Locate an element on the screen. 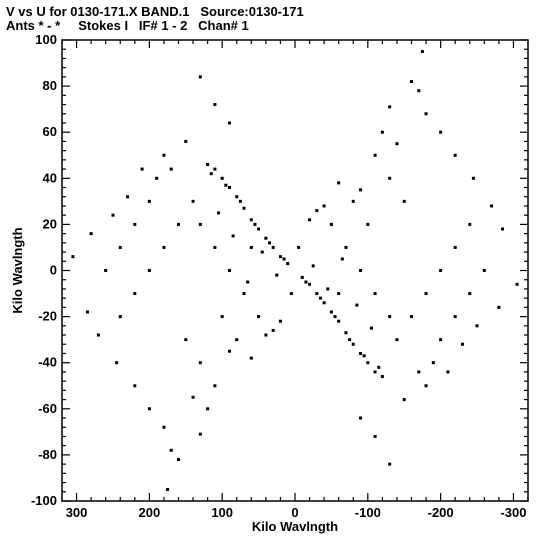 The width and height of the screenshot is (540, 541). x-tick-label: 300 is located at coordinates (77, 512).